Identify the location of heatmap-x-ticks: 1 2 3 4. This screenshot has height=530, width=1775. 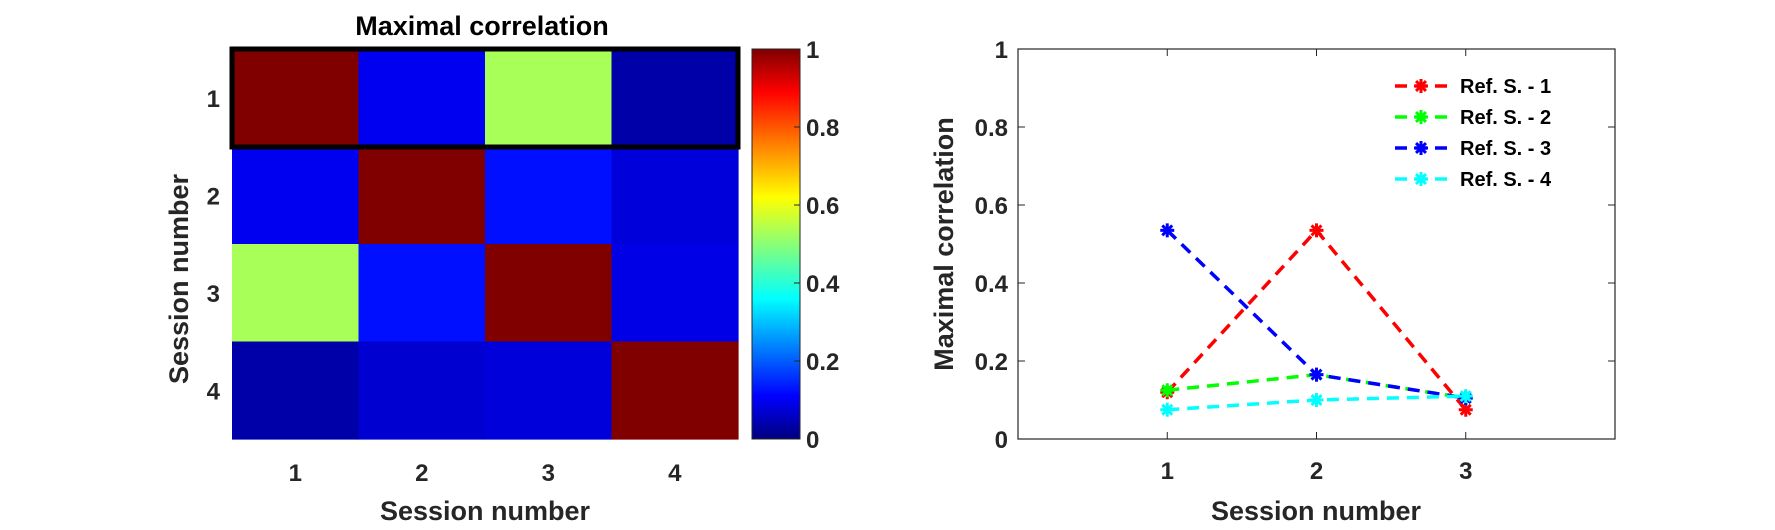
(486, 473).